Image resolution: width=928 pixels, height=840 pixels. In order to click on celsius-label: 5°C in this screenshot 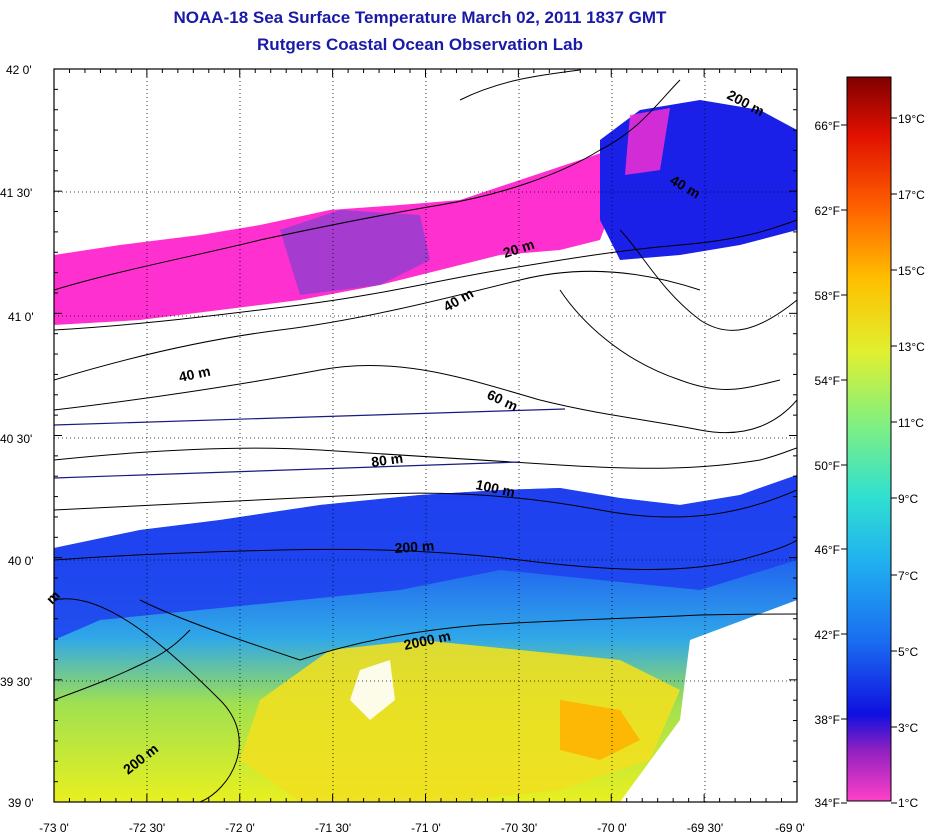, I will do `click(908, 652)`.